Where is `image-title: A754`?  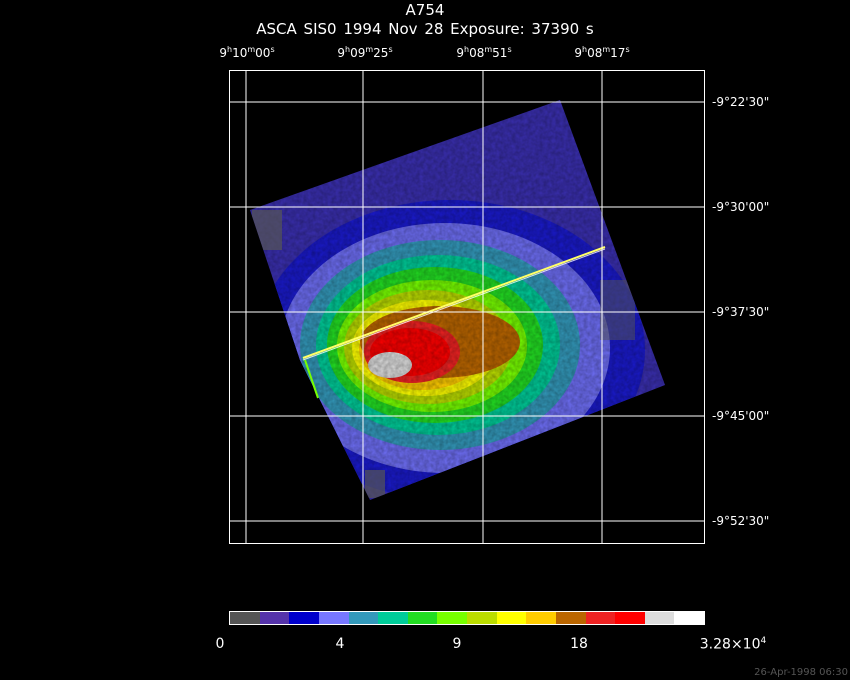
image-title: A754 is located at coordinates (425, 10).